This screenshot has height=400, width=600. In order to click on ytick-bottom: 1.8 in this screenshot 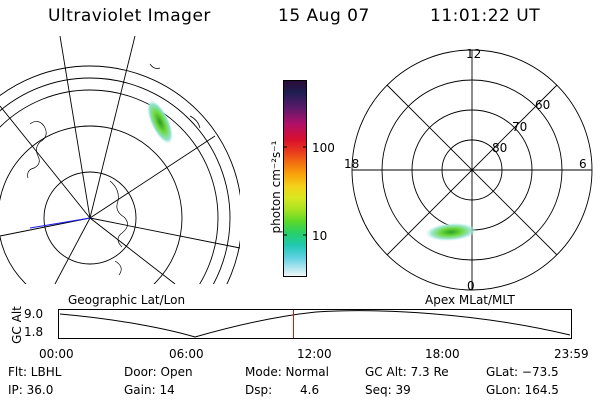, I will do `click(34, 332)`.